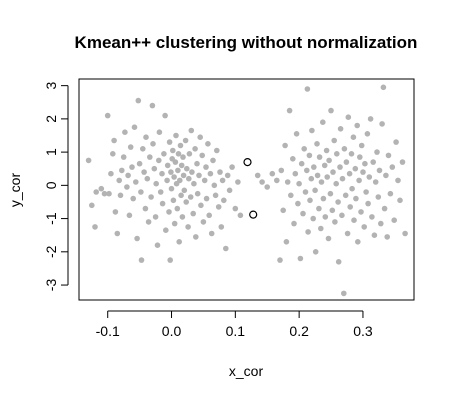 This screenshot has width=454, height=400. What do you see at coordinates (51, 285) in the screenshot?
I see `y-tick-label: -3` at bounding box center [51, 285].